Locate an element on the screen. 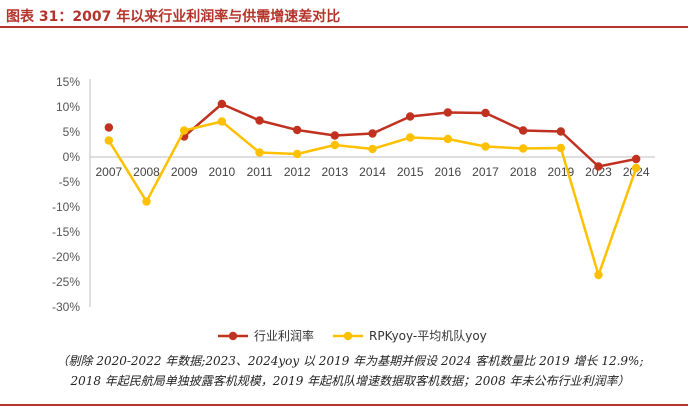 This screenshot has height=411, width=688. y-axis: 15% 10% 5% 0% -5% -10% -15% -20% -25% -30% is located at coordinates (71, 194).